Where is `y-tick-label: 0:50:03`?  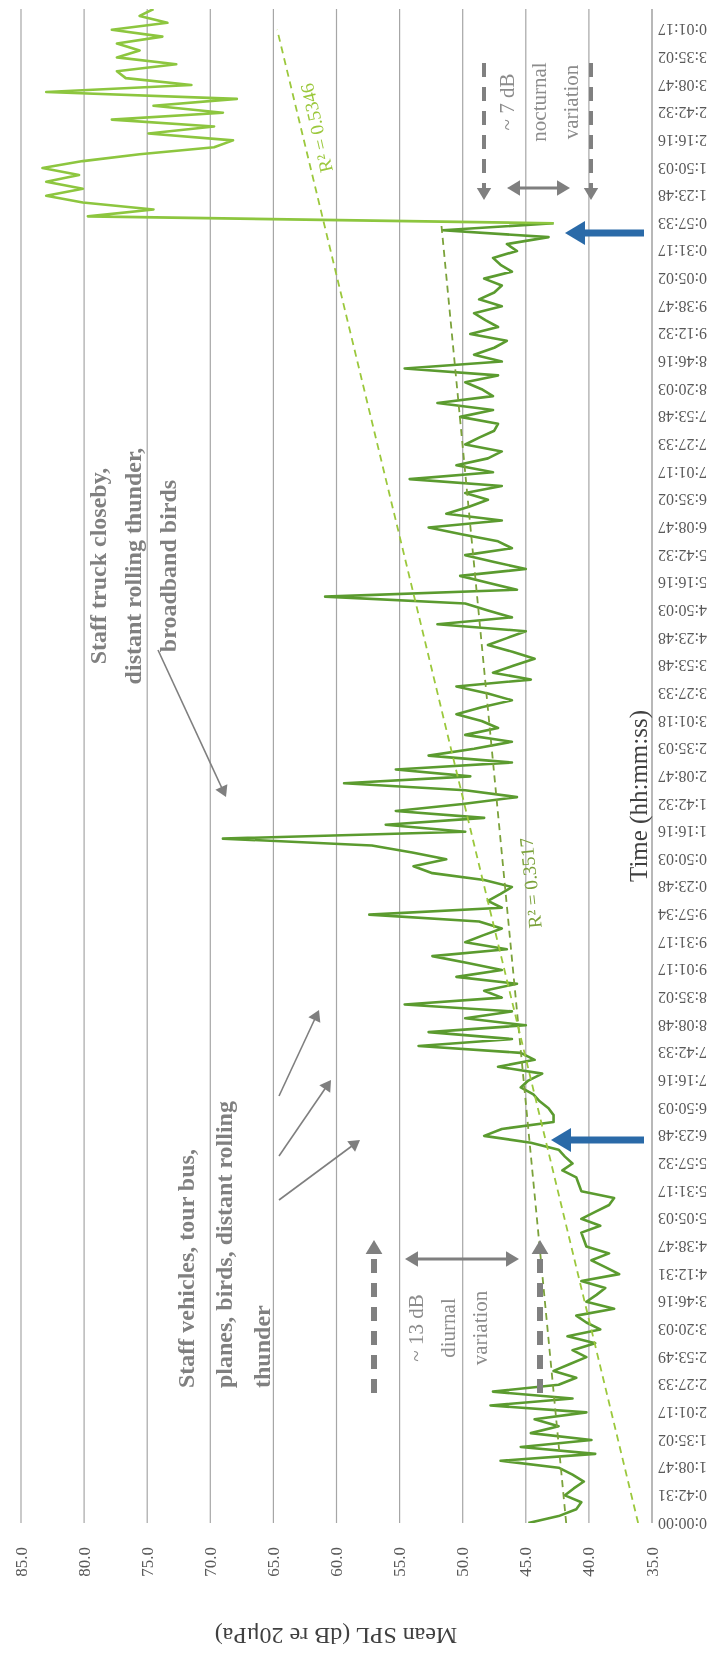
y-tick-label: 0:50:03 is located at coordinates (682, 859).